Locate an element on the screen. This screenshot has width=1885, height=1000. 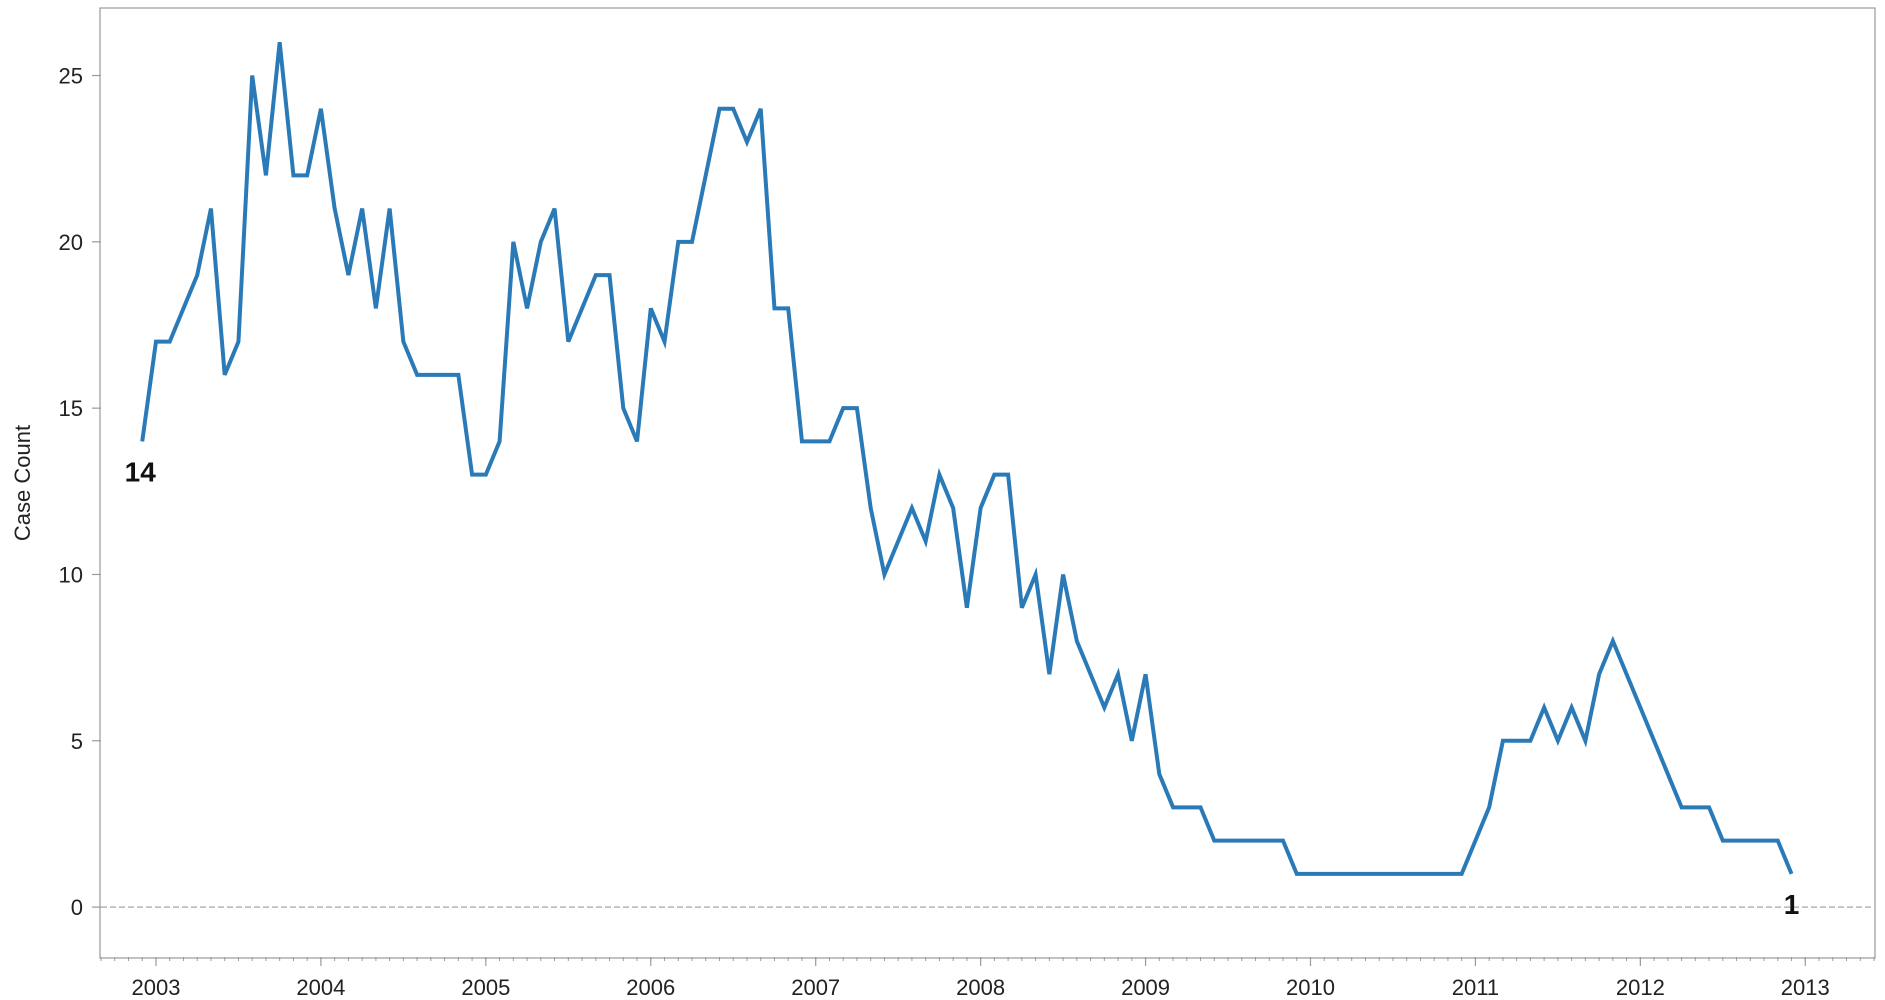
x-tick-label-2012: 2012 is located at coordinates (1640, 987).